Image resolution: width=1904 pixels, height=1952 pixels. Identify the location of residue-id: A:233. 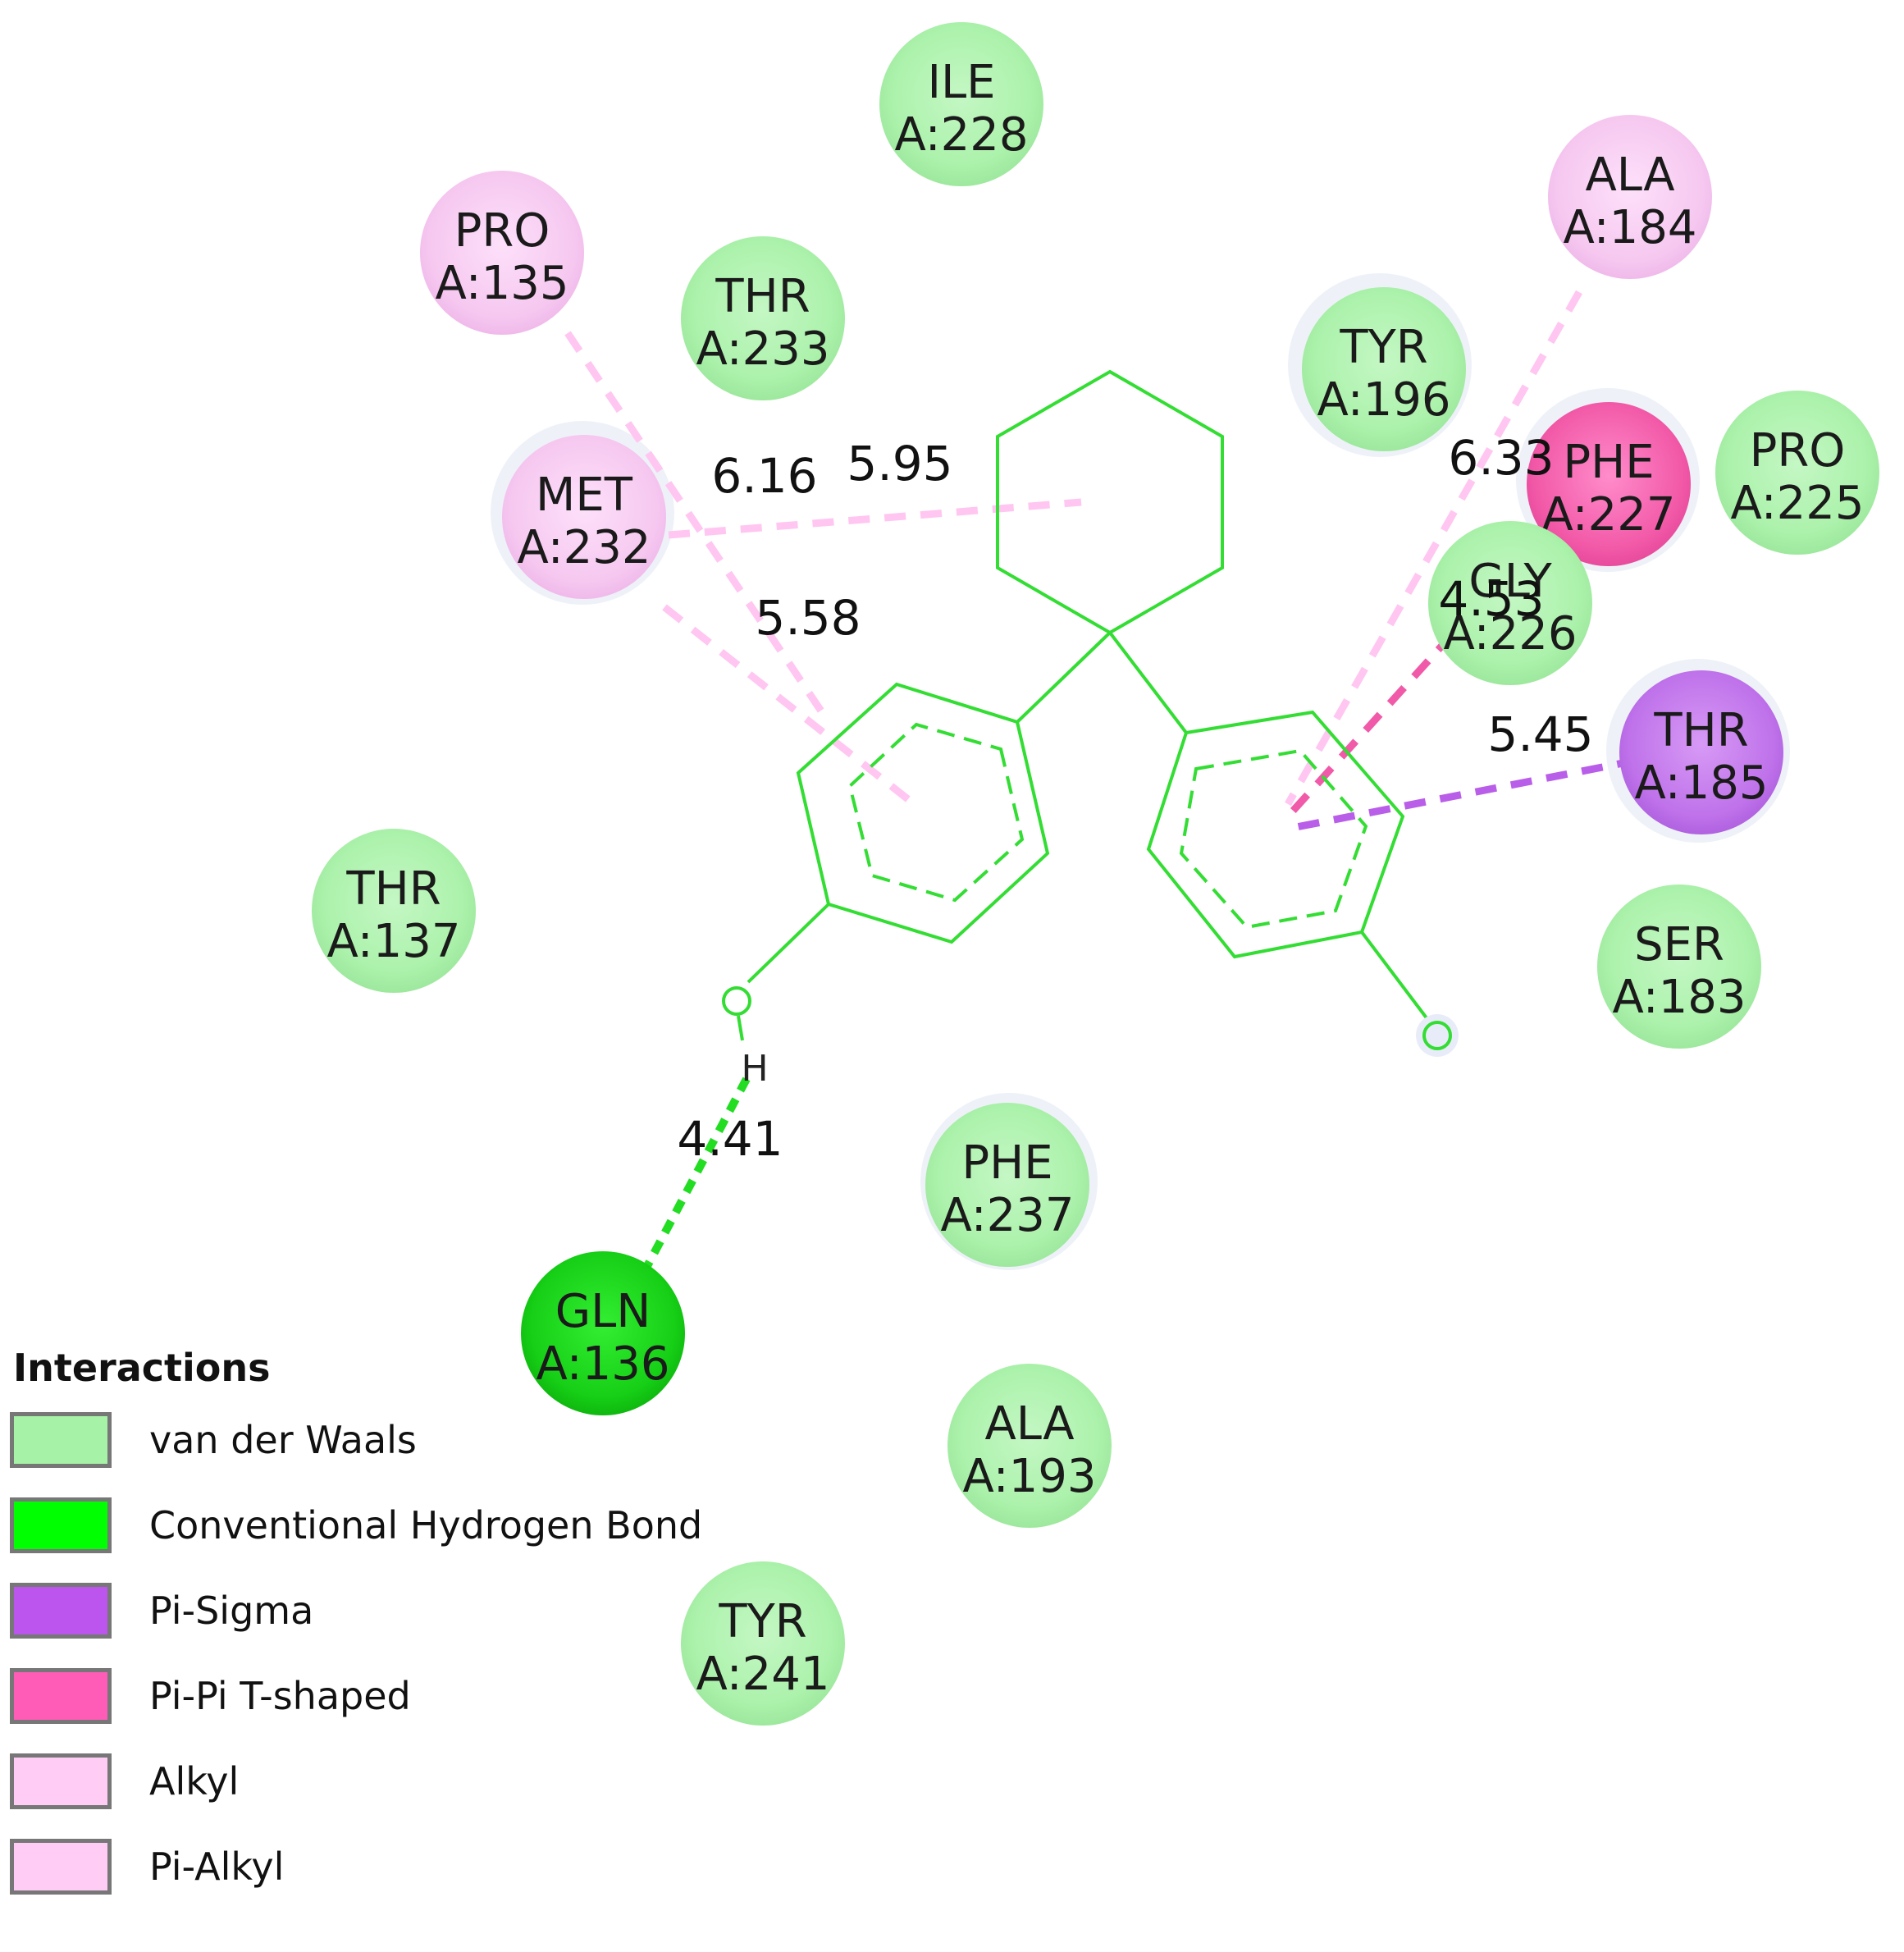
(763, 349).